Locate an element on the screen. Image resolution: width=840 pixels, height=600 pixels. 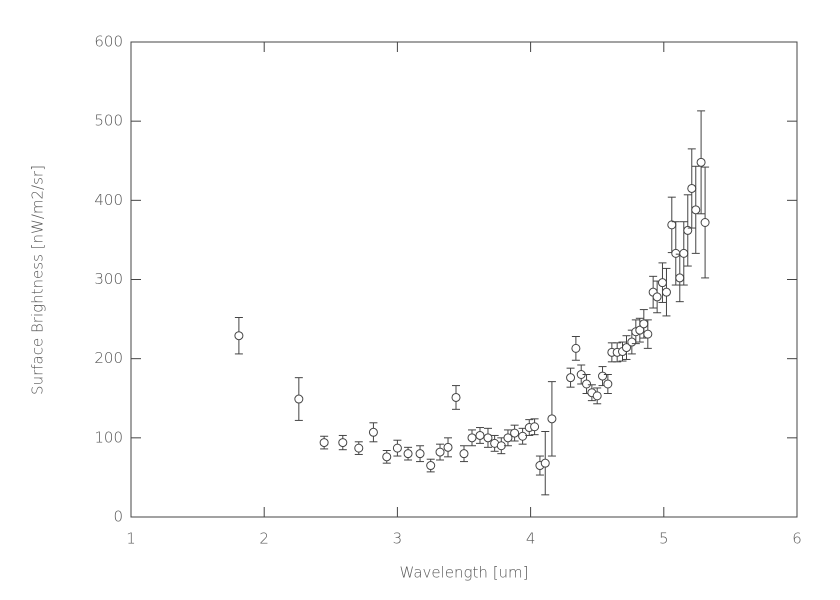
x-tick-label: 2 is located at coordinates (264, 539).